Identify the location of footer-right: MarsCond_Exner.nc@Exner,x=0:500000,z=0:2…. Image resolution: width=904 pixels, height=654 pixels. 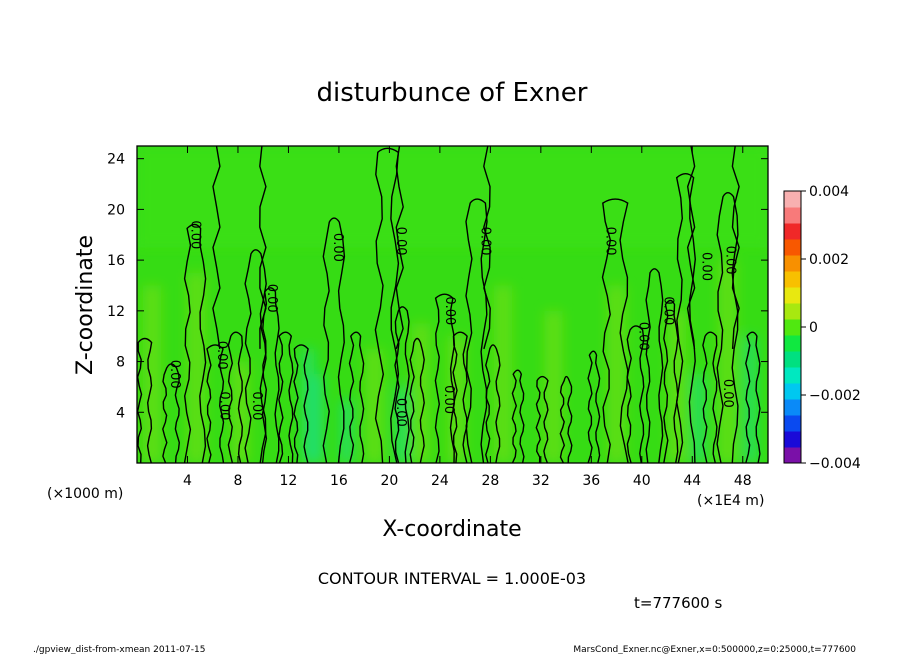
(714, 649).